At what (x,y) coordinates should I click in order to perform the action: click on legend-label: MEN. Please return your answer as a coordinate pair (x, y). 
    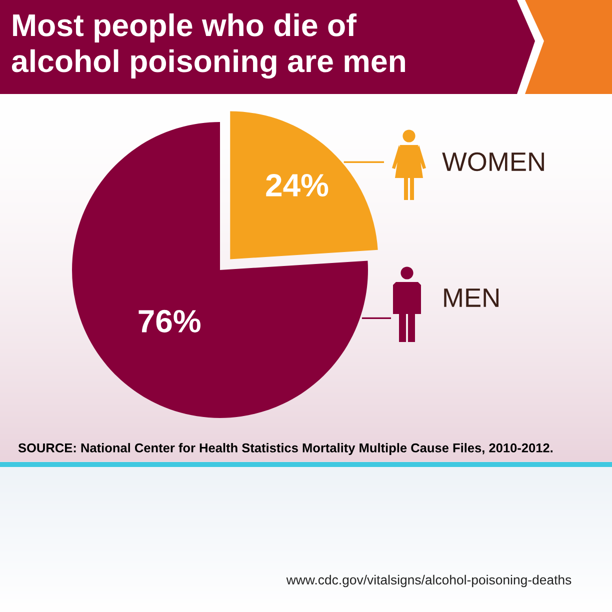
    Looking at the image, I should click on (471, 297).